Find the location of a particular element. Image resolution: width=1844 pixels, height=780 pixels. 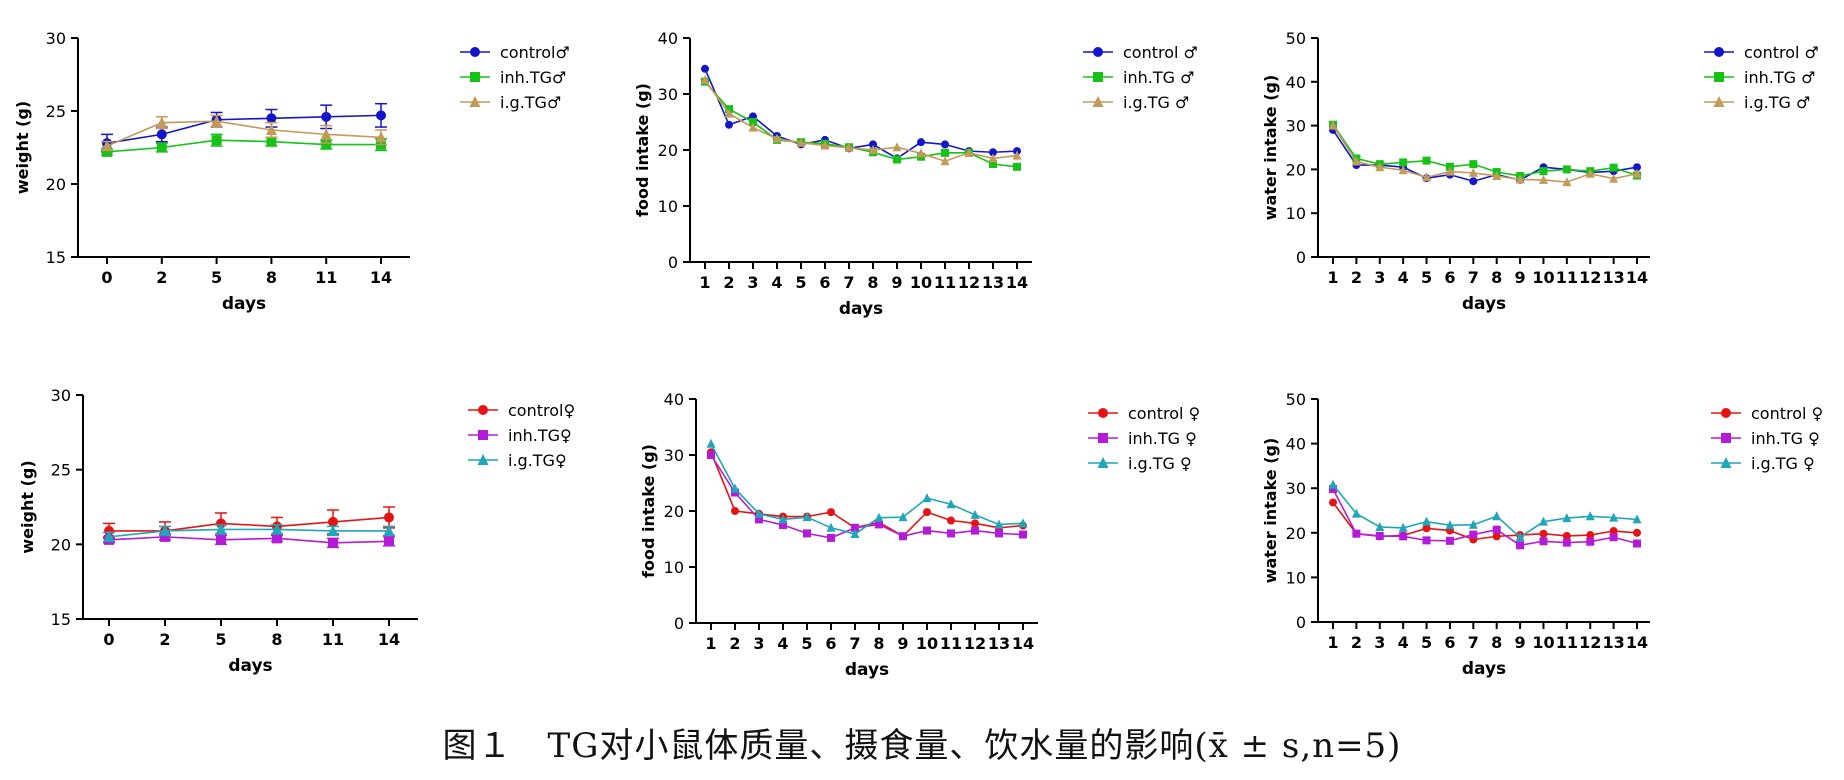

legend-label: inh.TG♀ is located at coordinates (540, 435).